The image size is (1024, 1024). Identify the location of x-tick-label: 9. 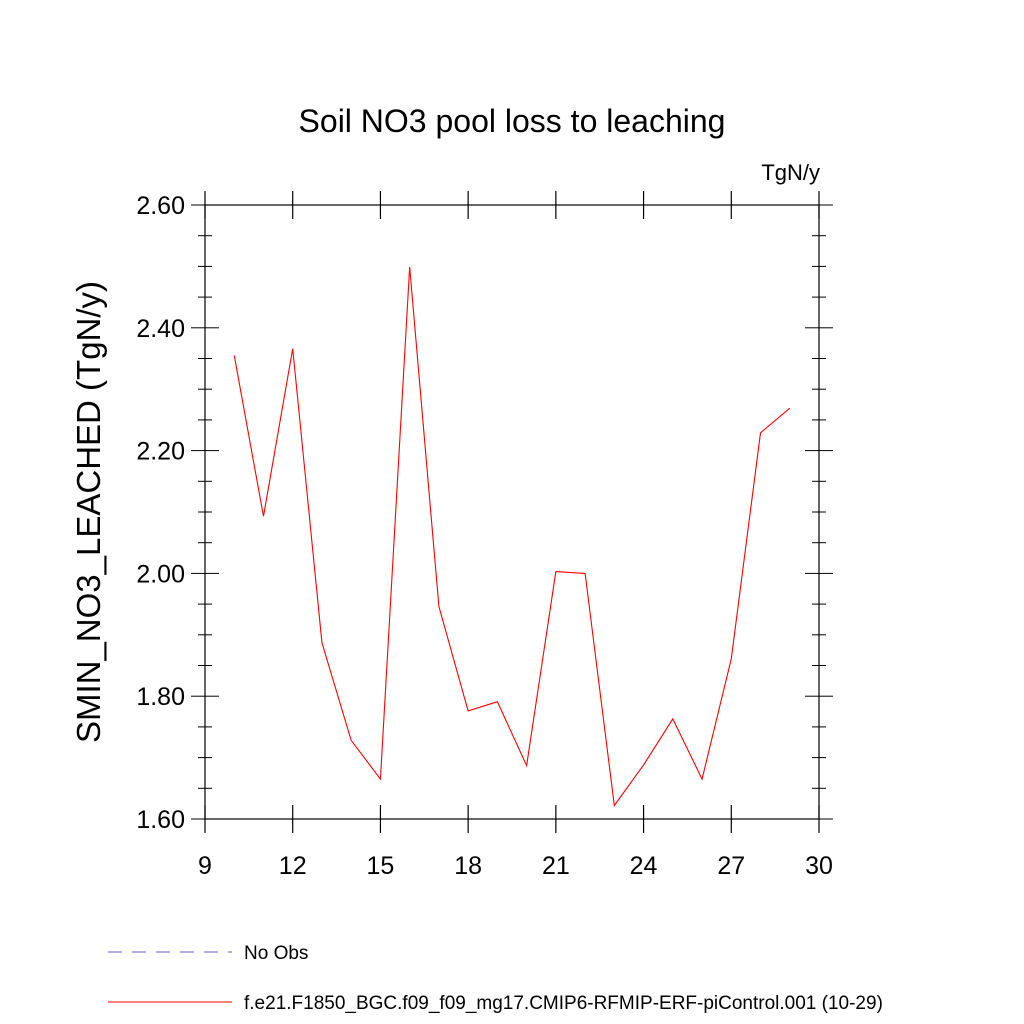
(205, 866).